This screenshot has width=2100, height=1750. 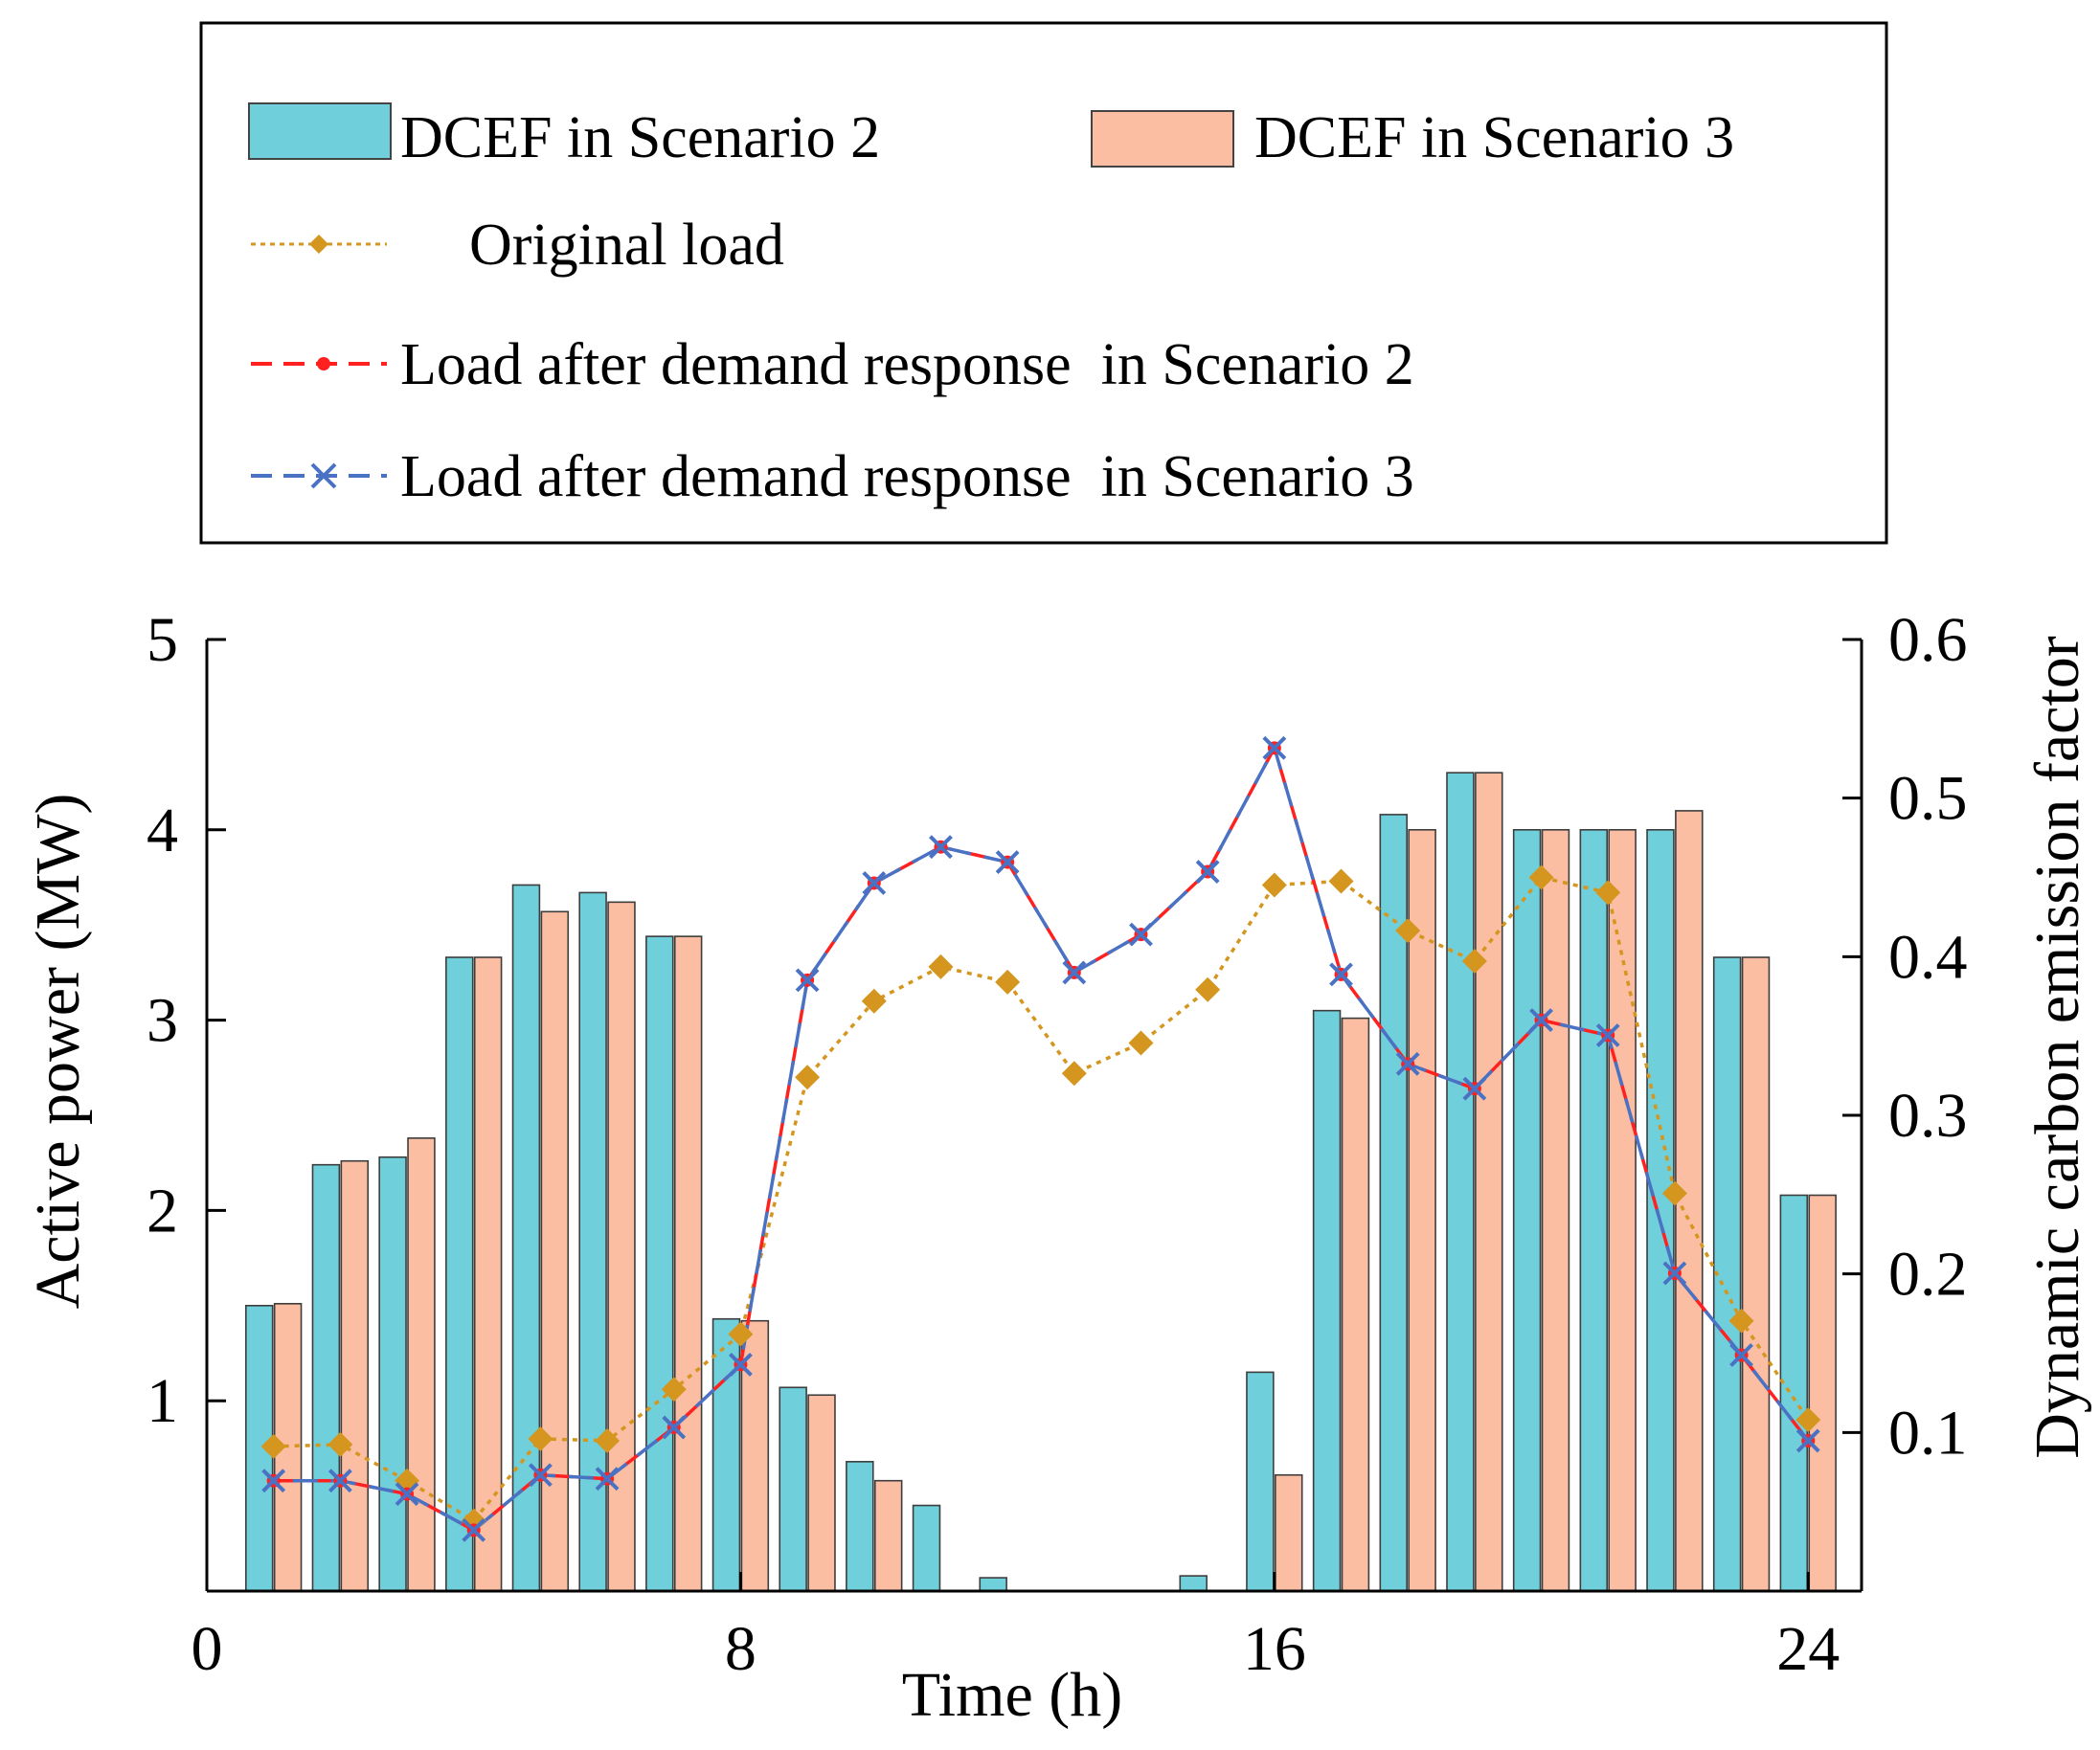 What do you see at coordinates (1689, 1201) in the screenshot?
I see `bar-s3-h22` at bounding box center [1689, 1201].